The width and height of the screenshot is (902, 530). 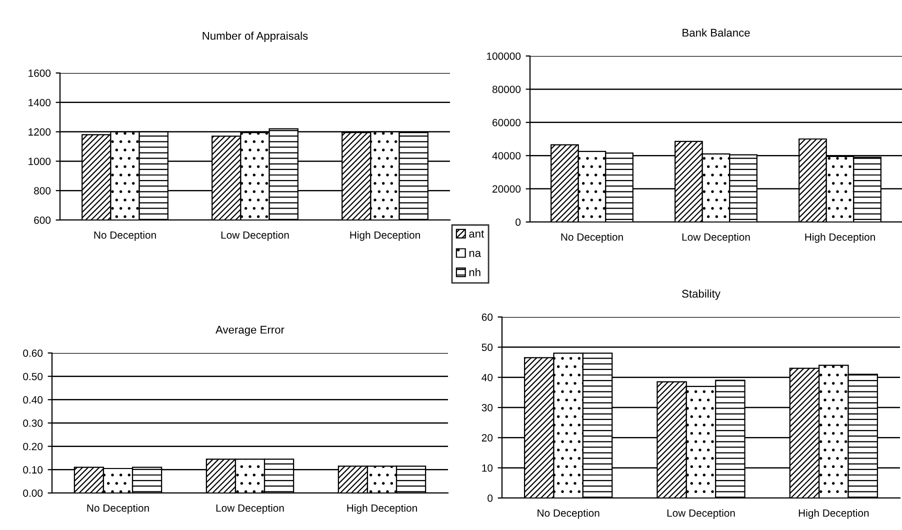 I want to click on y-tick-label: 30, so click(x=487, y=408).